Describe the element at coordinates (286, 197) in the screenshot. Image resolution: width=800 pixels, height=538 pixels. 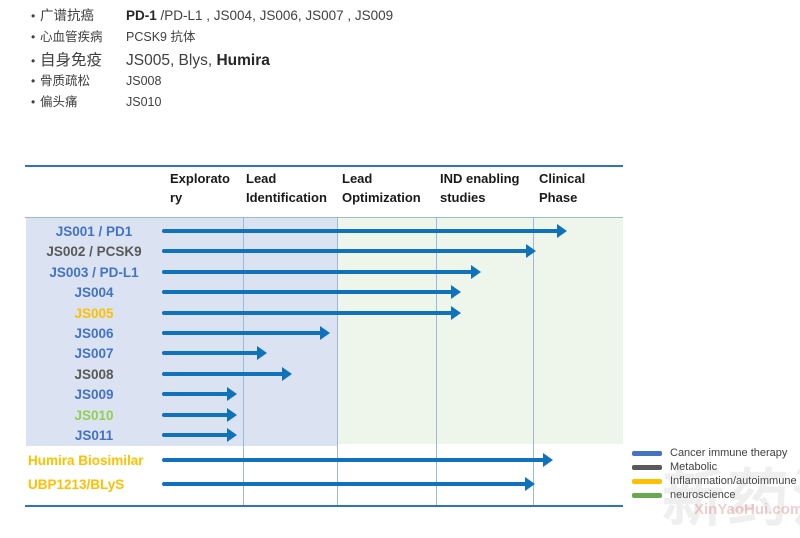
I see `phase-header-line: Identification` at that location.